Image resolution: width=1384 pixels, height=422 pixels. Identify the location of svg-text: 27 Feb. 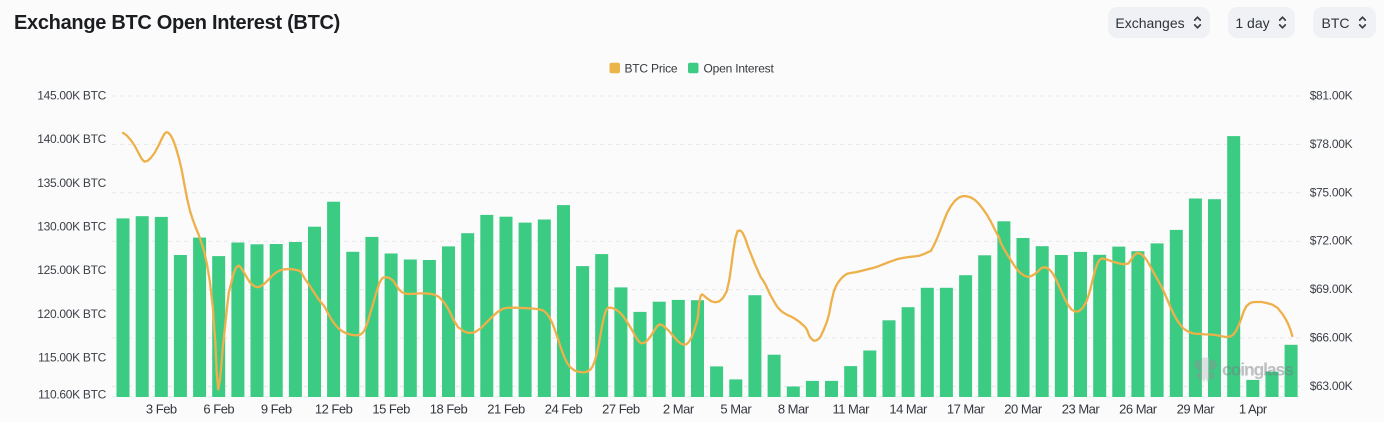
(621, 408).